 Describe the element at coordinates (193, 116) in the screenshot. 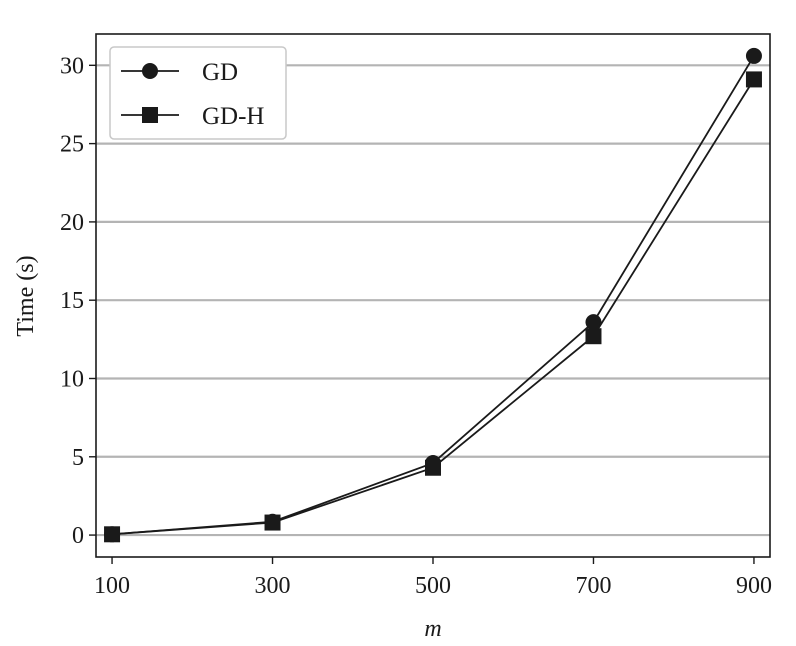

I see `legend-item-gd-h: GD-H` at that location.